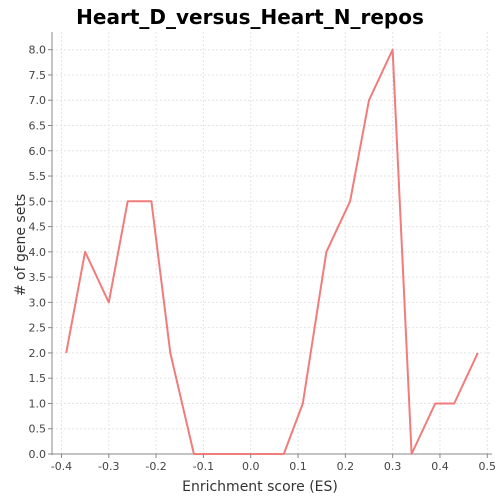 This screenshot has height=500, width=500. What do you see at coordinates (155, 466) in the screenshot?
I see `x-tick-label: -0.2` at bounding box center [155, 466].